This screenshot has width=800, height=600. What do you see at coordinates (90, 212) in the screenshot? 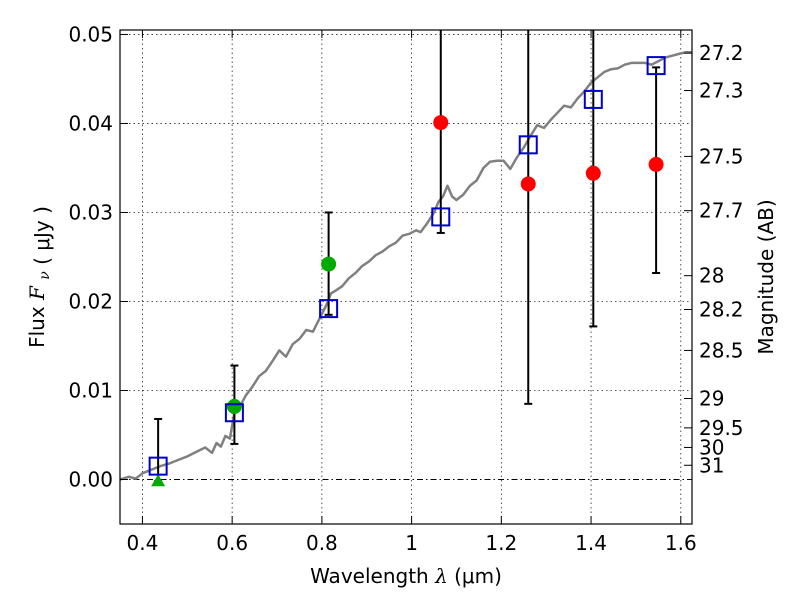
I see `y-tick-label: 0.03` at bounding box center [90, 212].